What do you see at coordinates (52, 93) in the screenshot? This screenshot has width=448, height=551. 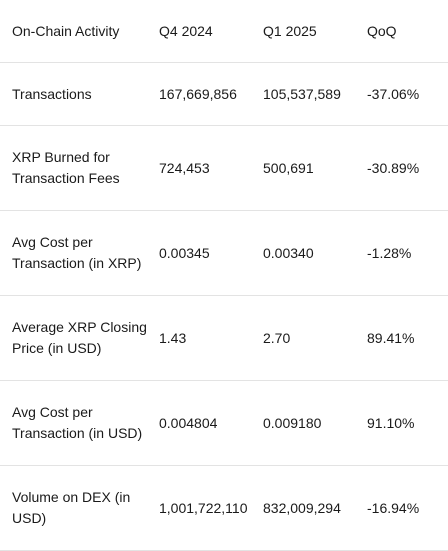 I see `metric-label: Transactions` at bounding box center [52, 93].